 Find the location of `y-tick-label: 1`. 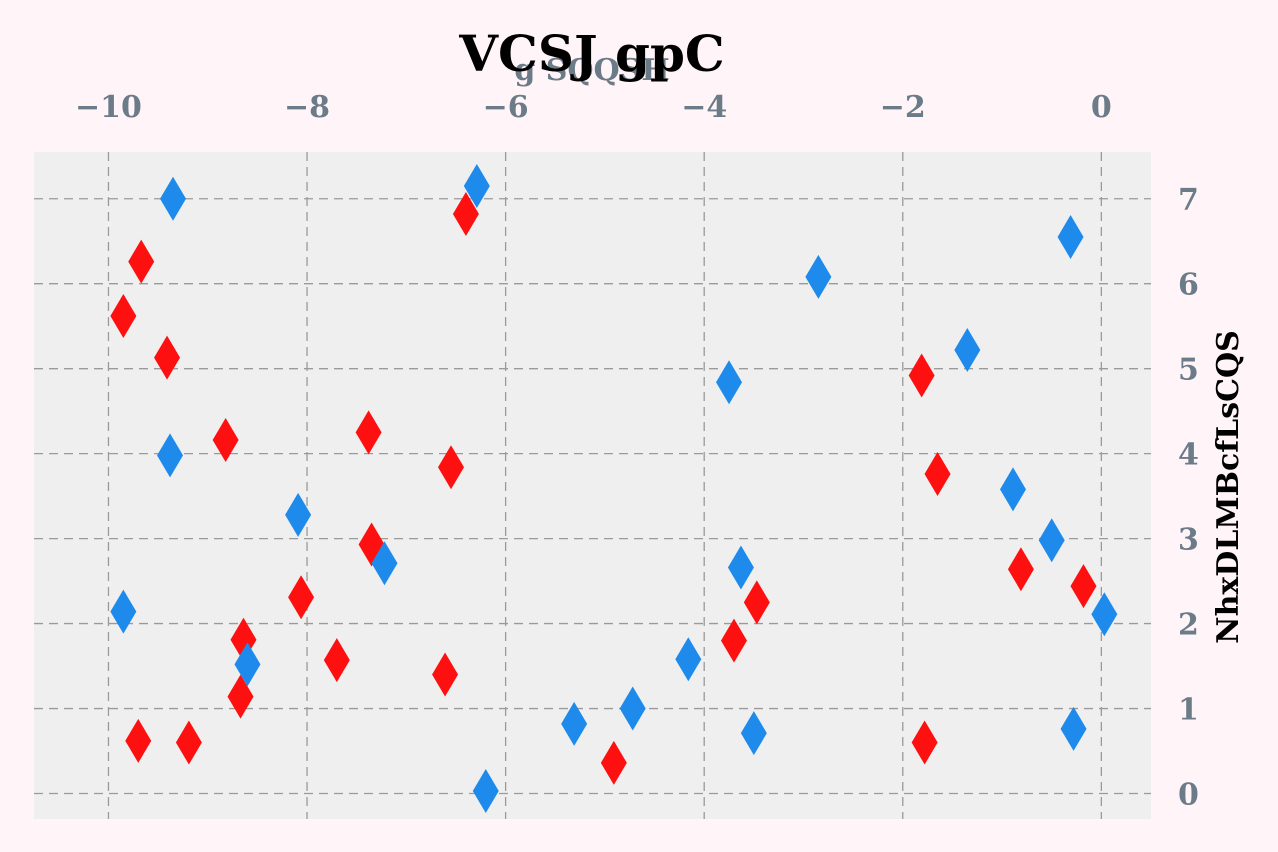

y-tick-label: 1 is located at coordinates (1188, 710).